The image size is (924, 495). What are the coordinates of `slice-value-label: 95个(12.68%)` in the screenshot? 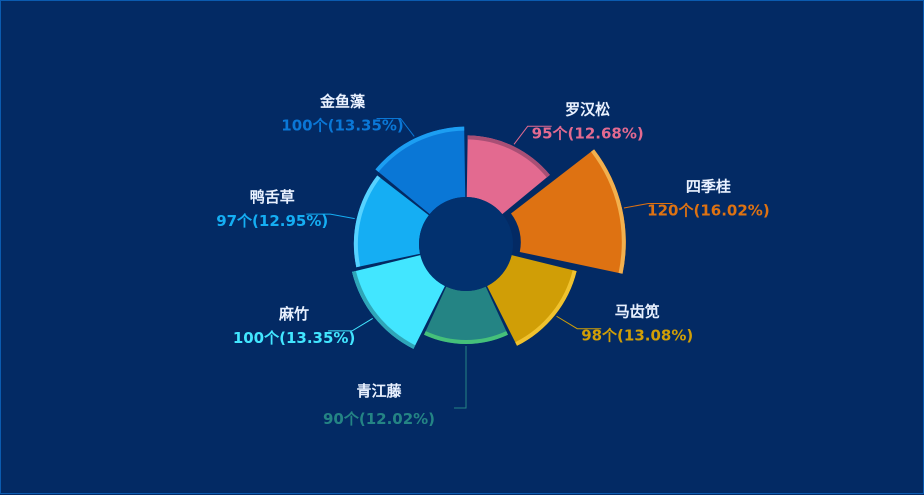 It's located at (588, 133).